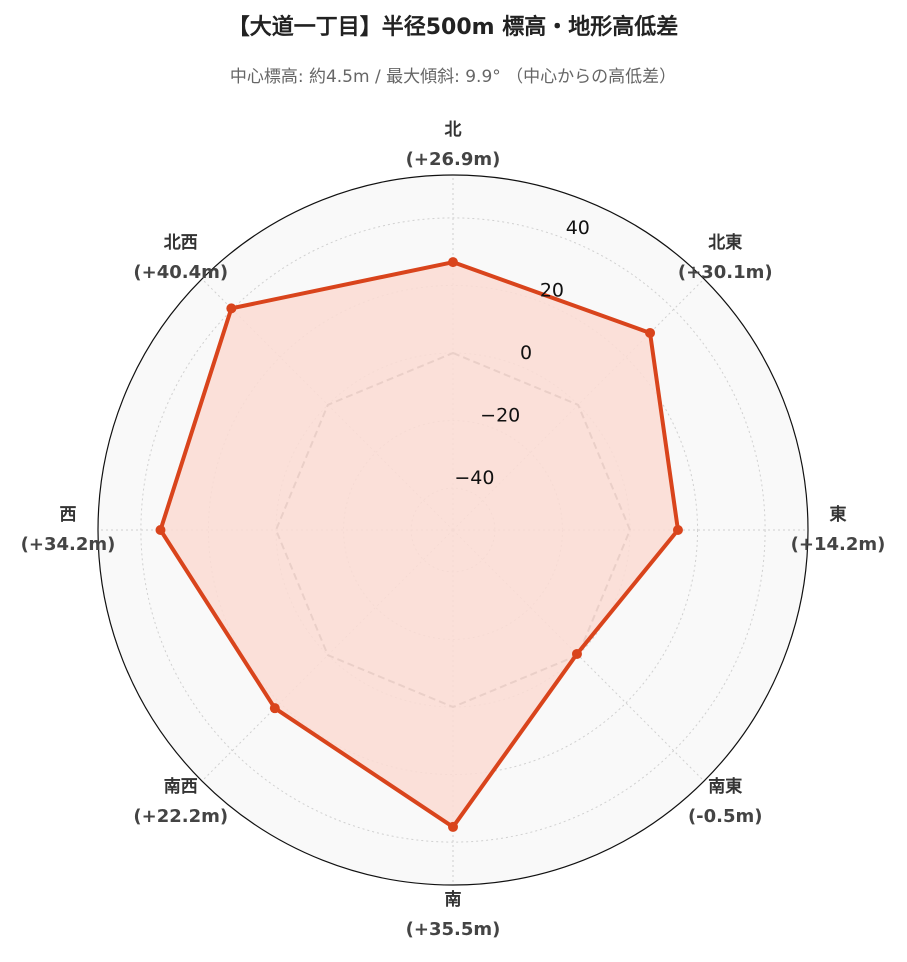 Image resolution: width=907 pixels, height=962 pixels. Describe the element at coordinates (526, 353) in the screenshot. I see `y-tick-label: 0` at that location.